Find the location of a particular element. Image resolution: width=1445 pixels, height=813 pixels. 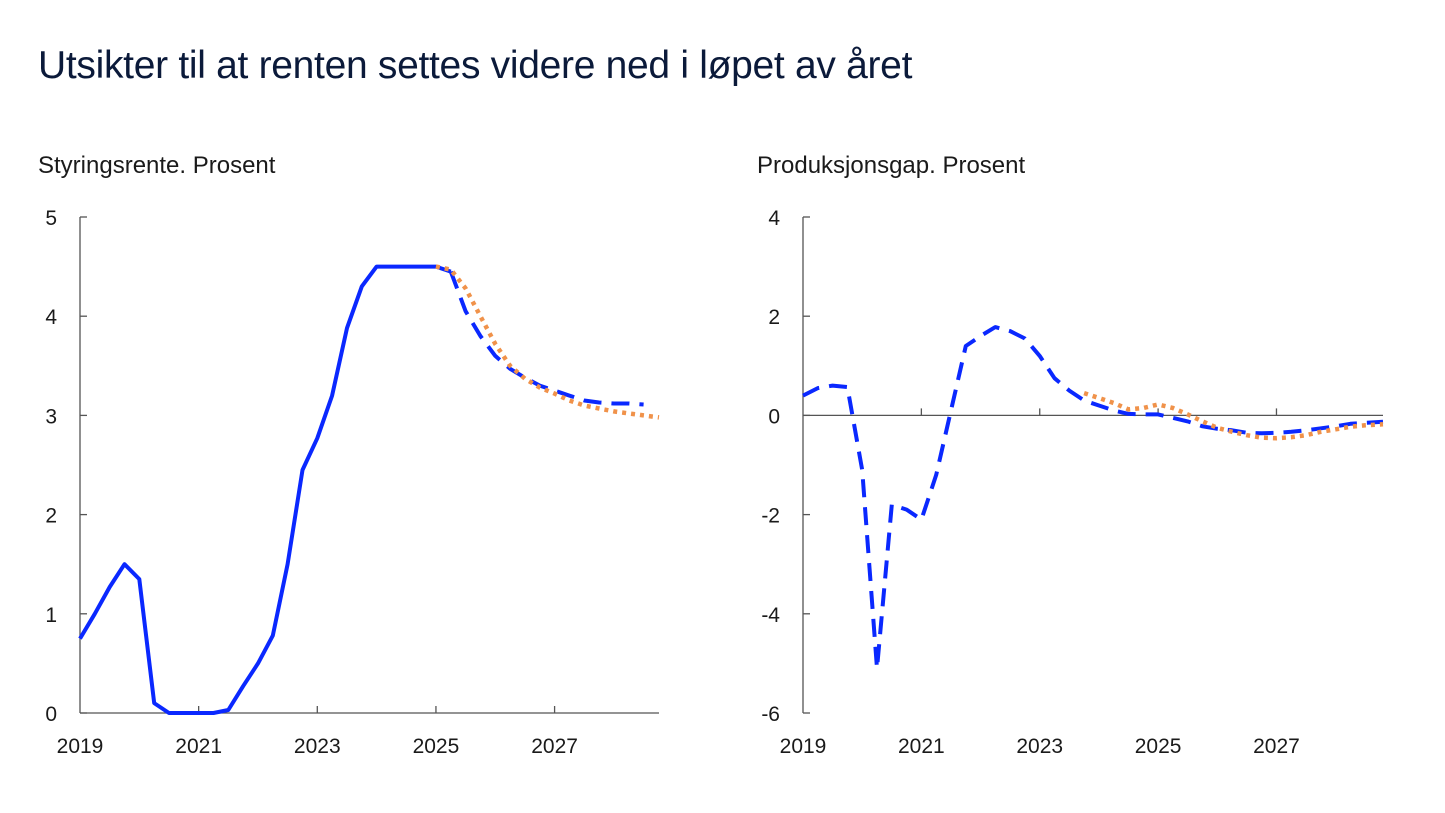

right-chart-title: Produksjonsgap. Prosent is located at coordinates (891, 165).